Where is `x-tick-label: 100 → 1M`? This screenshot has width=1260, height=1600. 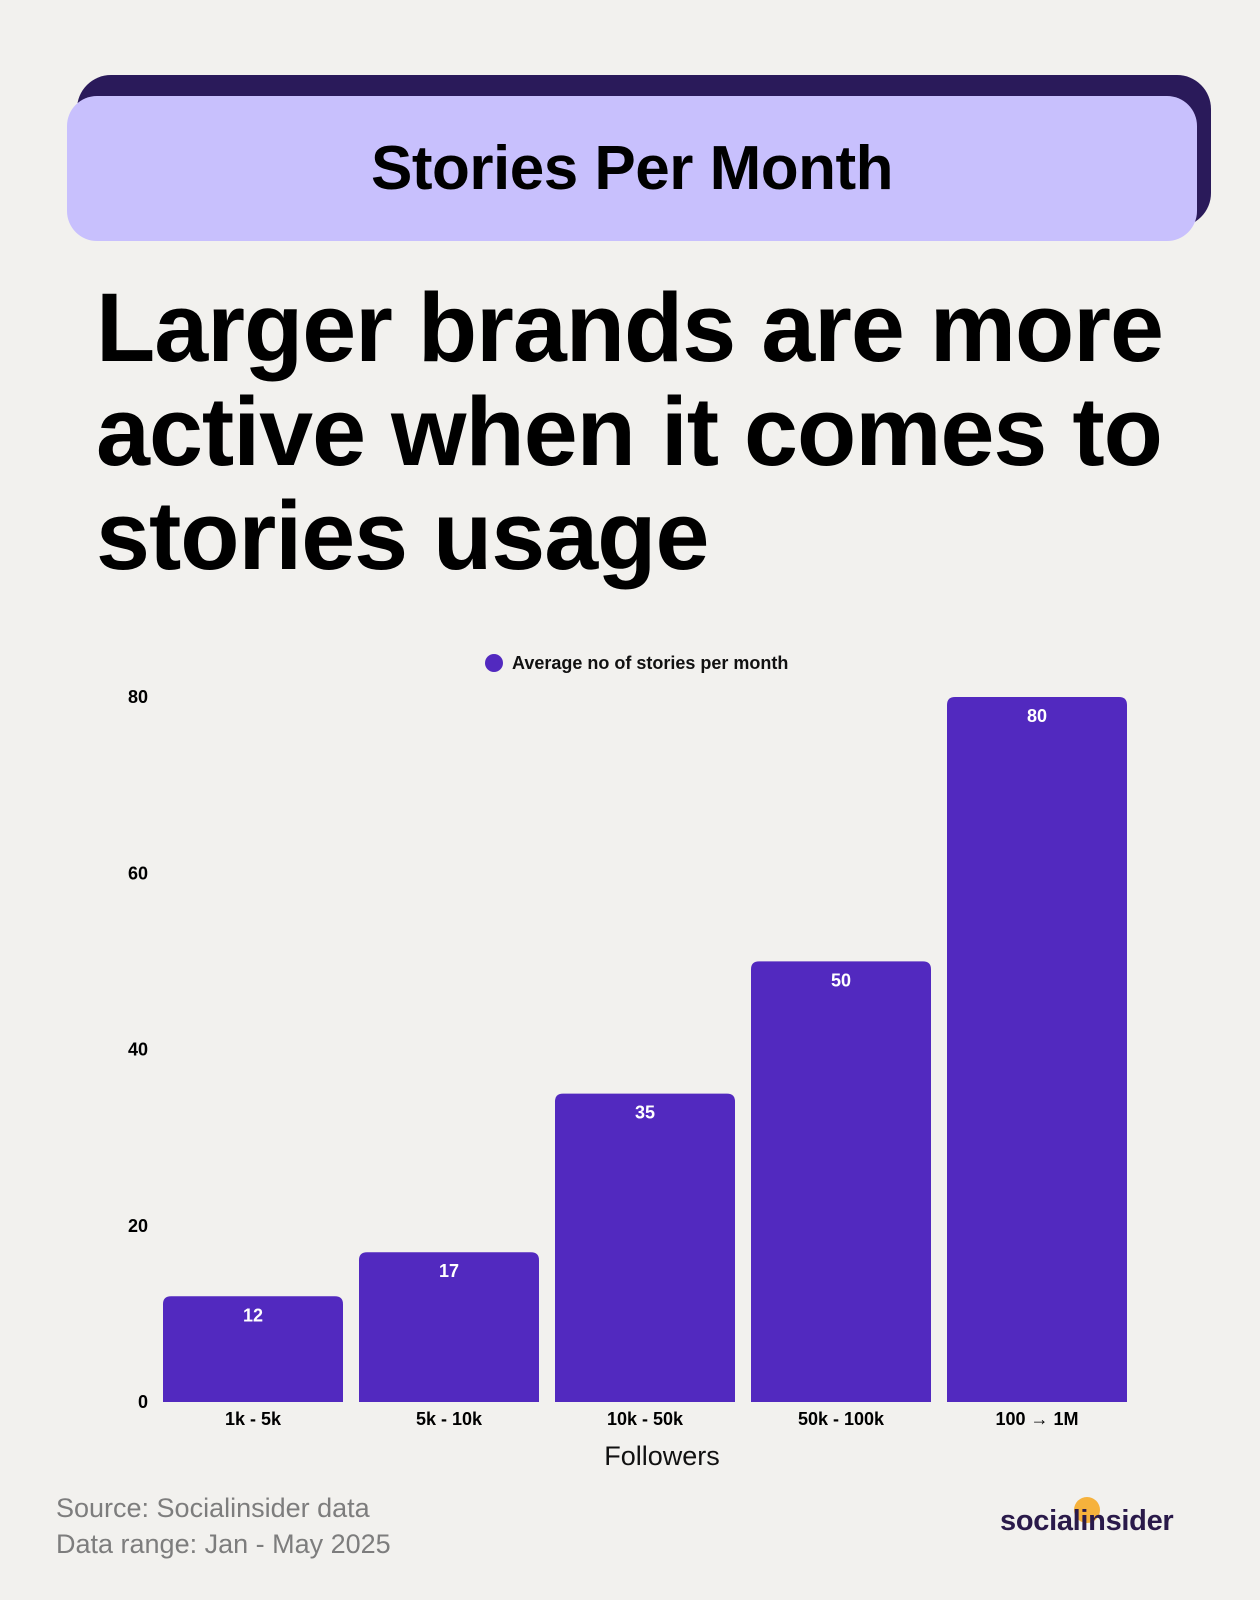 x-tick-label: 100 → 1M is located at coordinates (1036, 1419).